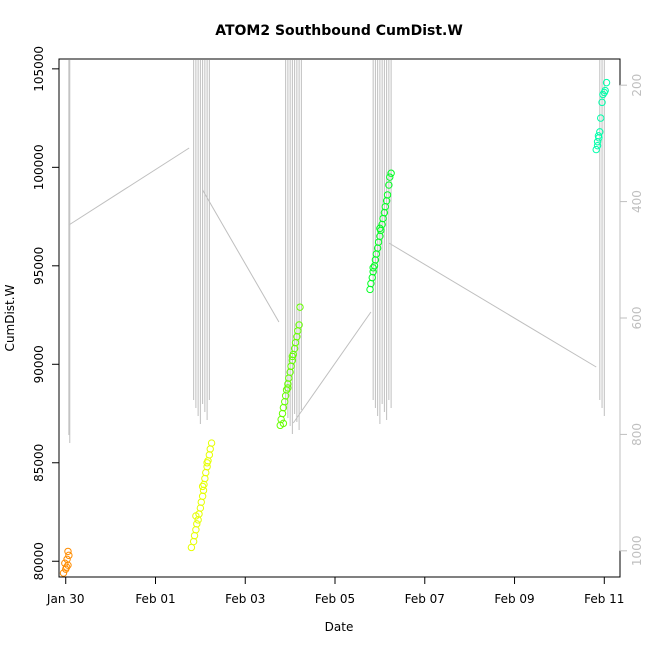 Image resolution: width=650 pixels, height=650 pixels. Describe the element at coordinates (335, 599) in the screenshot. I see `x-tick-label: Feb 05` at that location.